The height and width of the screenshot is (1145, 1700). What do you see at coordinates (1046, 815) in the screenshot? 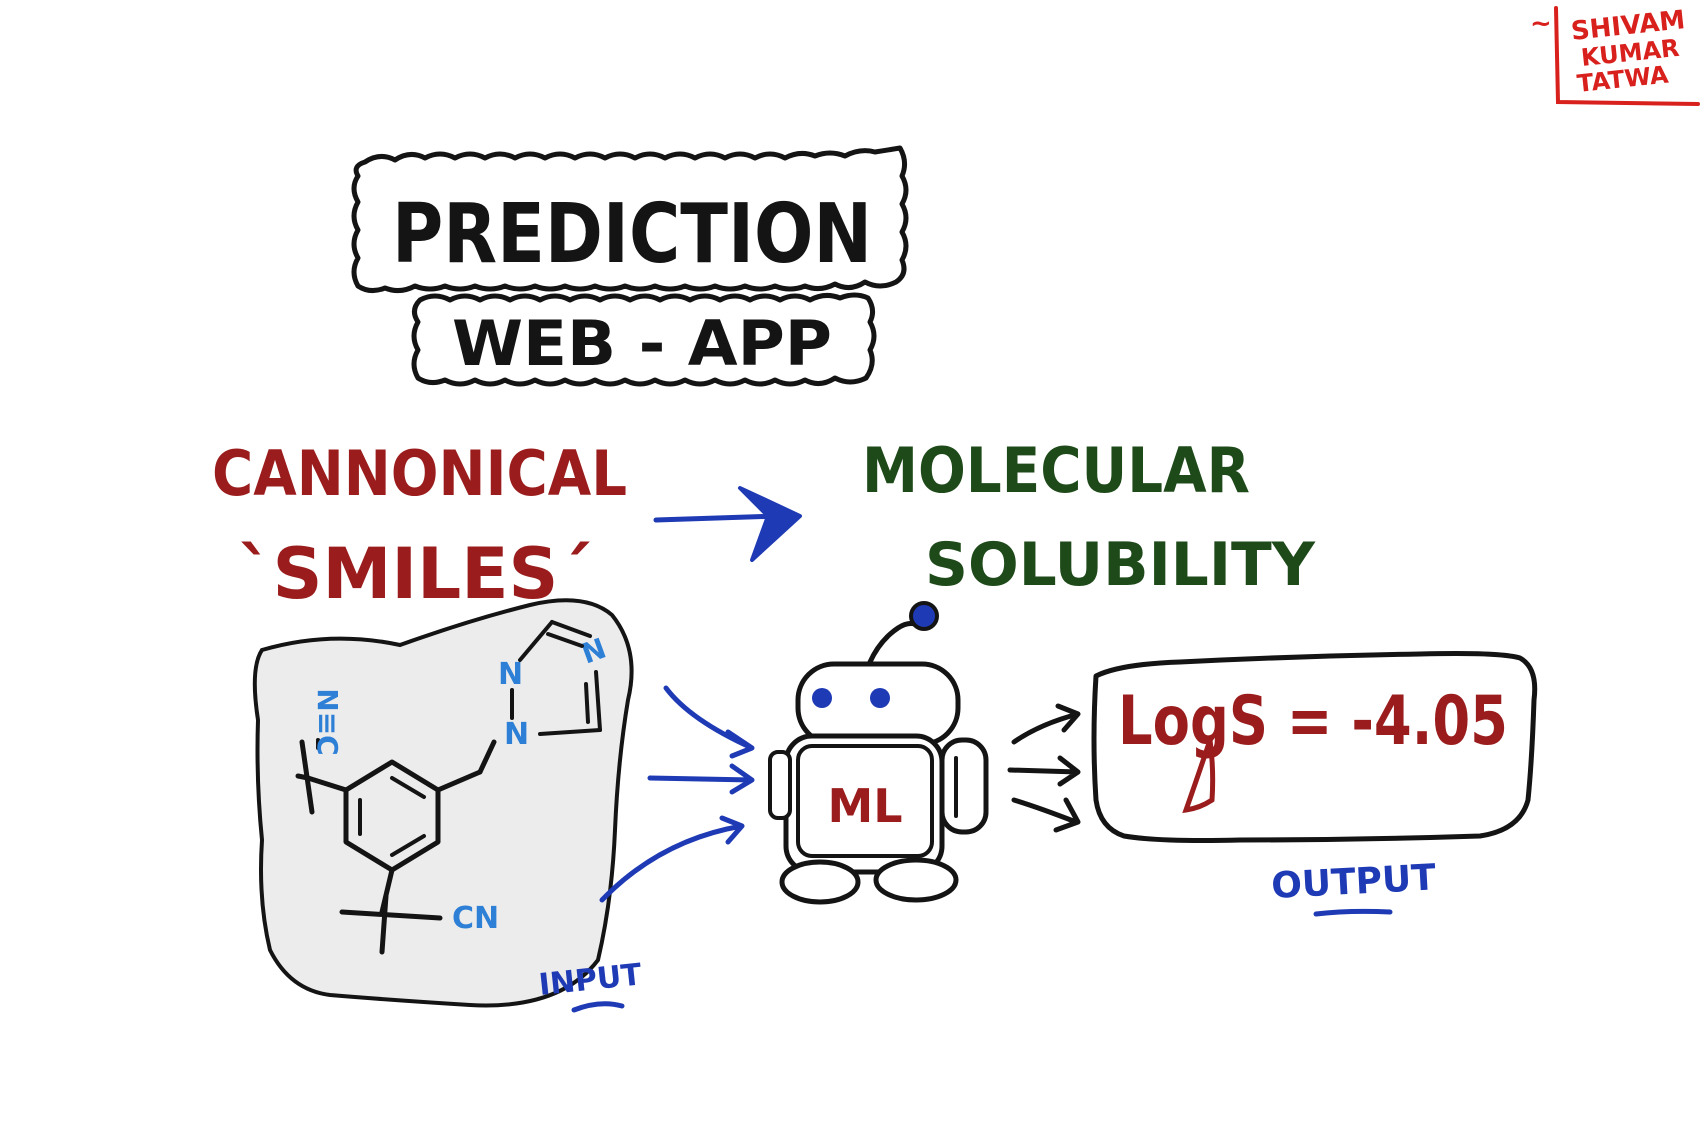
I see `output-arrow-bottom` at bounding box center [1046, 815].